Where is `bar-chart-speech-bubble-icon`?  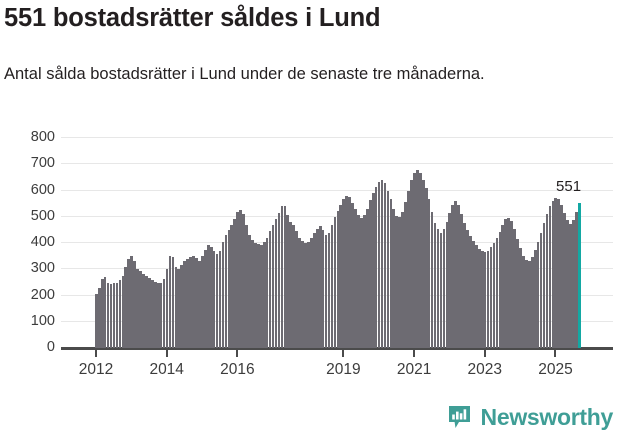 bar-chart-speech-bubble-icon is located at coordinates (459, 417).